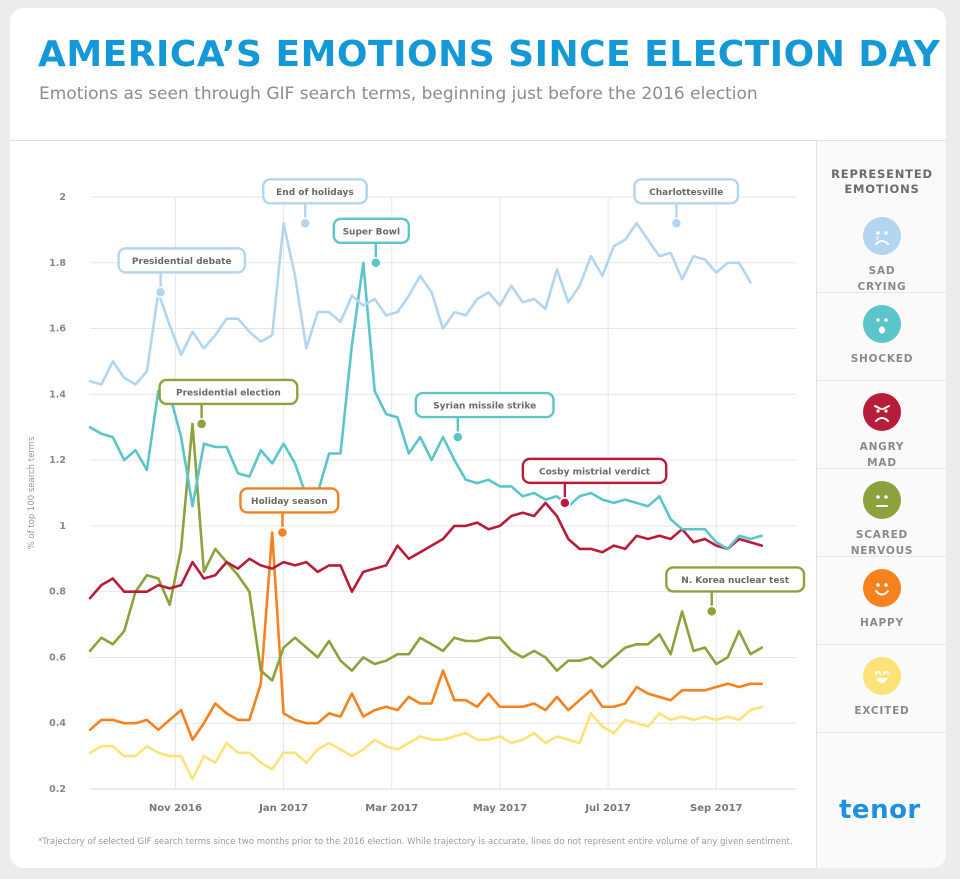  I want to click on legend-label: SAD CRYING, so click(881, 279).